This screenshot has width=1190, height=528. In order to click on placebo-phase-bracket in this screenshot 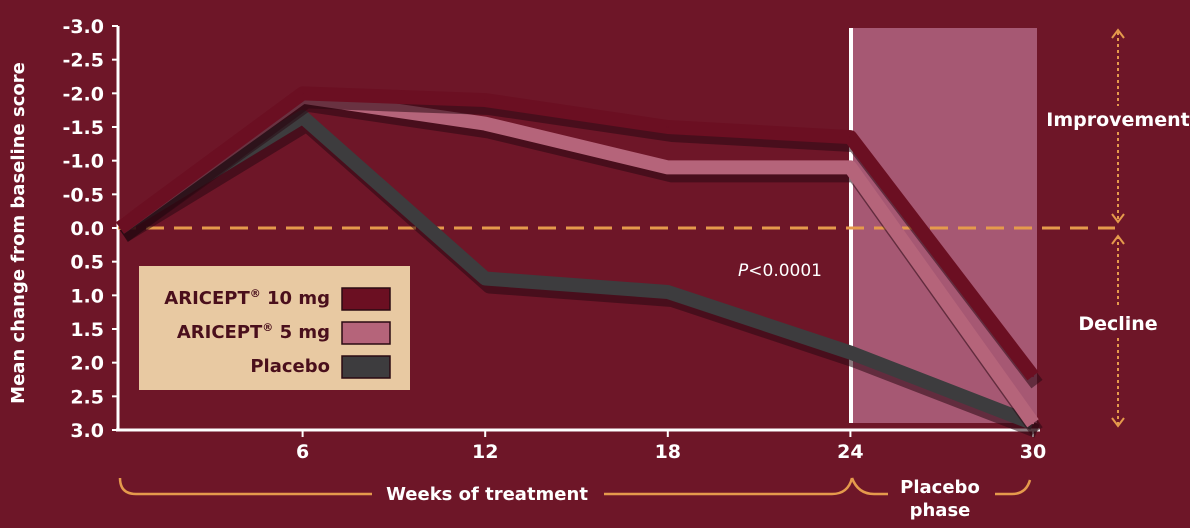, I will do `click(941, 486)`.